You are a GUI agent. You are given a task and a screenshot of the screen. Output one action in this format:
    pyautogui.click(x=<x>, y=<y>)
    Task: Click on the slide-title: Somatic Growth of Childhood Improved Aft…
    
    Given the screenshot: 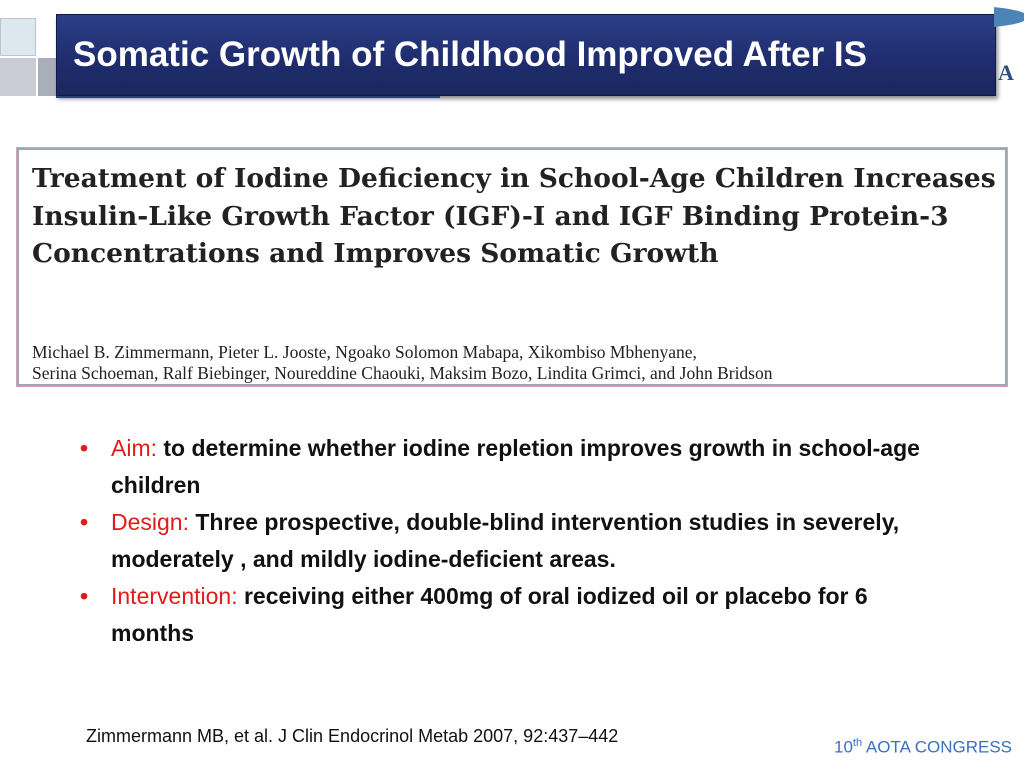 What is the action you would take?
    pyautogui.click(x=470, y=54)
    